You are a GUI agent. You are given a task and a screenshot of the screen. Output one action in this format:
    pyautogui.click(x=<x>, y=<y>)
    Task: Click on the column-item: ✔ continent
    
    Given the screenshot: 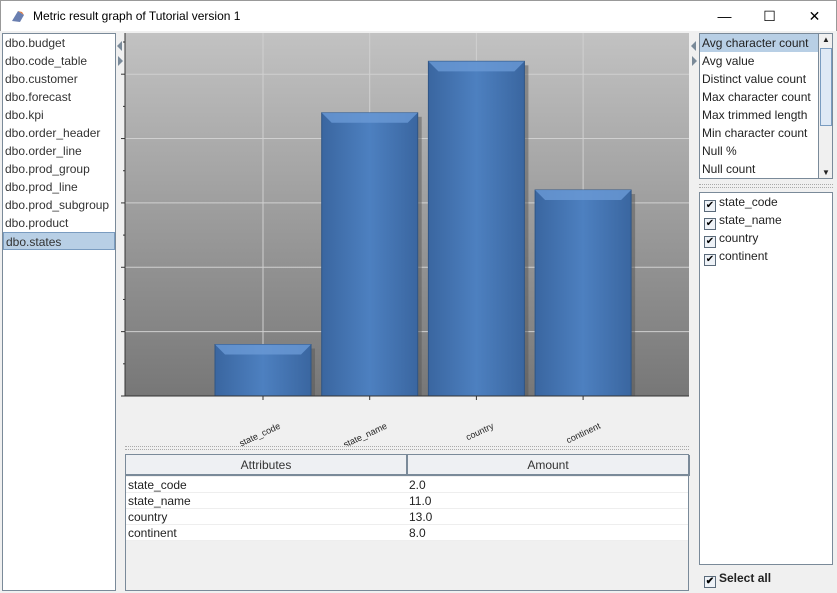 What is the action you would take?
    pyautogui.click(x=766, y=256)
    